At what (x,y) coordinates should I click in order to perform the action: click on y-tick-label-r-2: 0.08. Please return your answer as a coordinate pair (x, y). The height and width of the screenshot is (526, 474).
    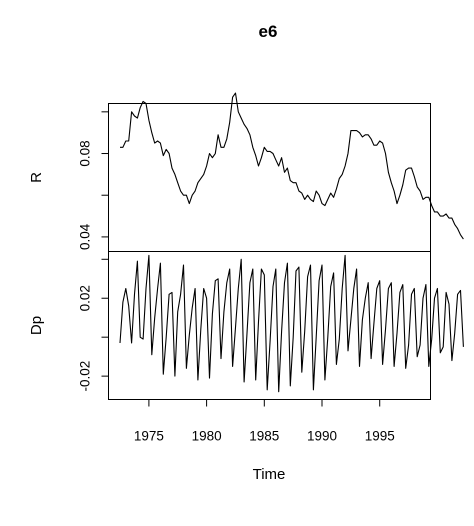
    Looking at the image, I should click on (85, 153).